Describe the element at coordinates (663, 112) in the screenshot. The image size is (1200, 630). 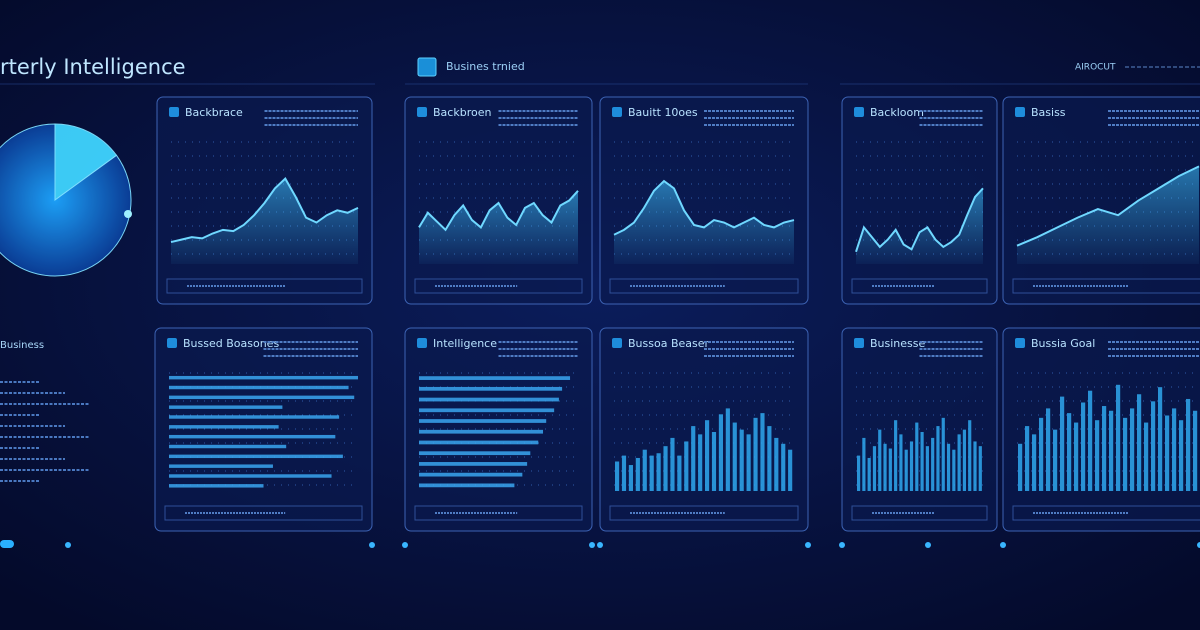
I see `panel-title: Bauitt 10oes` at that location.